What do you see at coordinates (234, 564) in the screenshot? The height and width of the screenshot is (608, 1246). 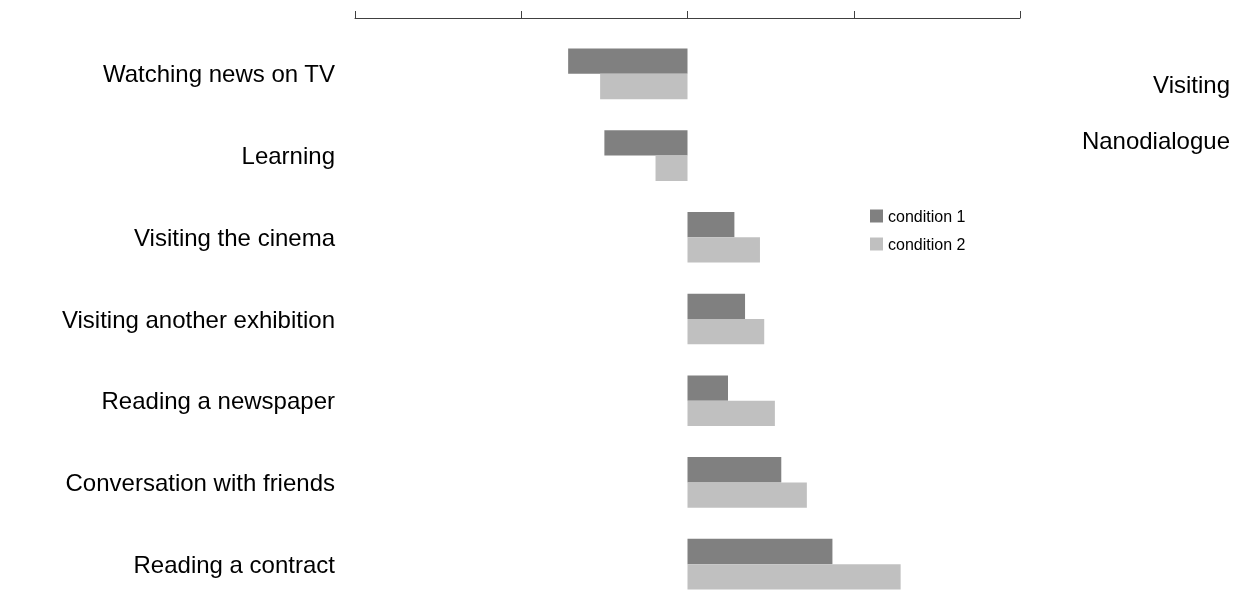 I see `y-tick-label: Reading a contract` at bounding box center [234, 564].